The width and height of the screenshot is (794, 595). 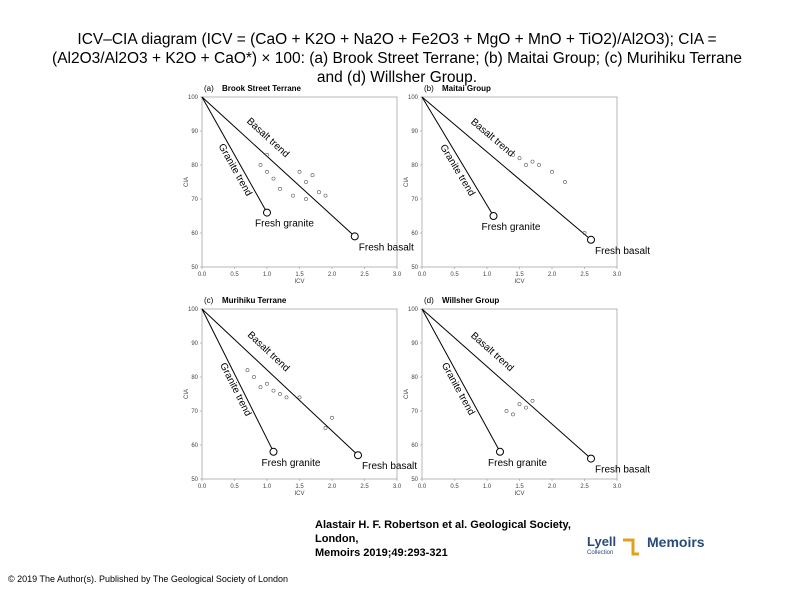 I want to click on panel-title: Maitai Group, so click(x=466, y=88).